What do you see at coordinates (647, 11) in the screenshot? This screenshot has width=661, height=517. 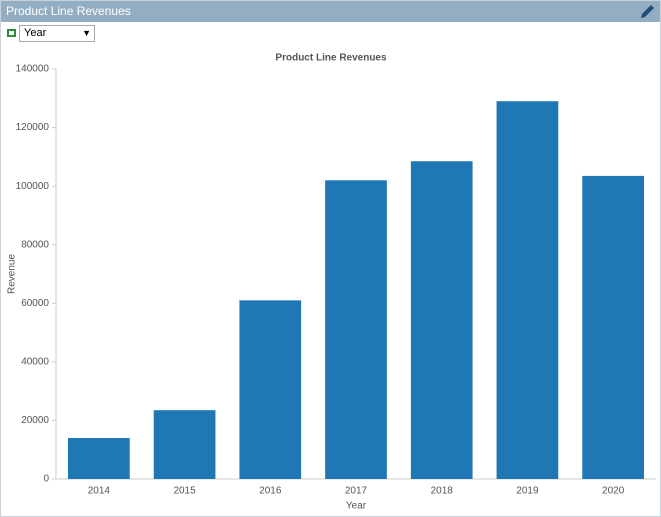 I see `edit-icon` at bounding box center [647, 11].